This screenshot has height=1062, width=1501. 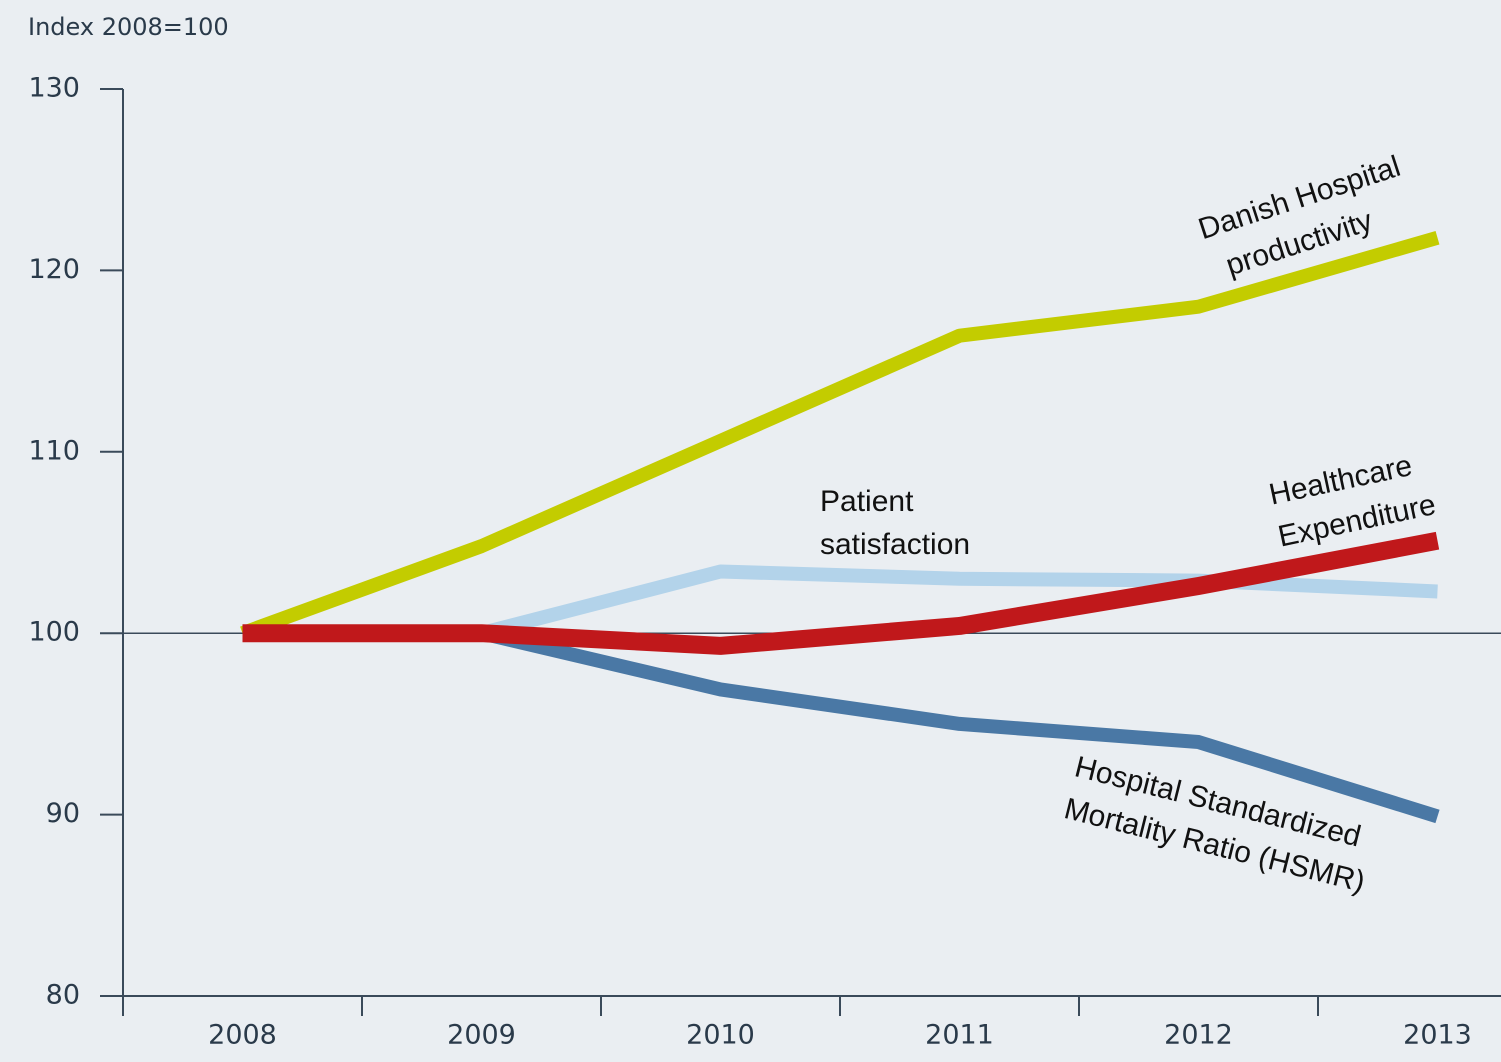 What do you see at coordinates (841, 593) in the screenshot?
I see `series-line` at bounding box center [841, 593].